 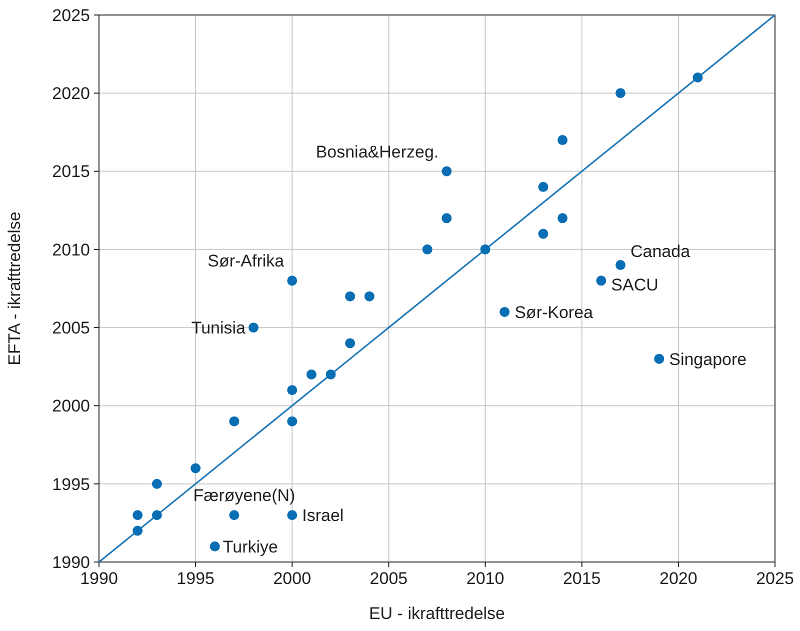 I want to click on y-tick-label: 2000, so click(x=71, y=406).